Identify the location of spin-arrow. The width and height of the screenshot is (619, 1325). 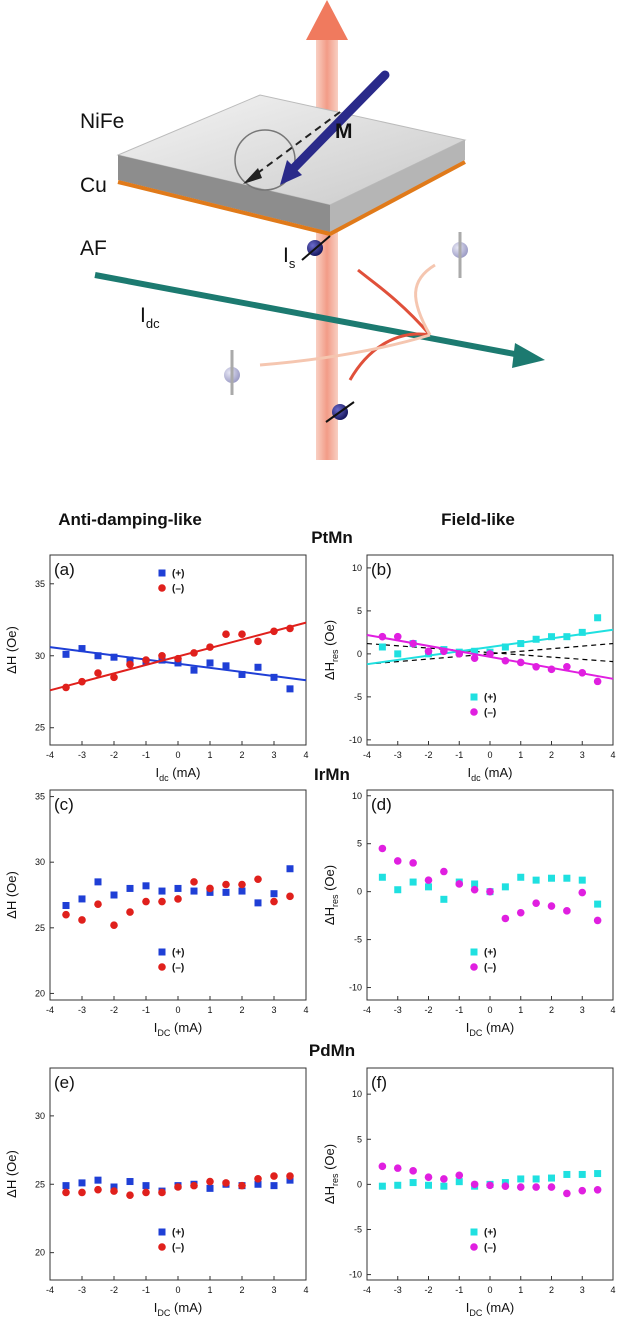
(316, 248).